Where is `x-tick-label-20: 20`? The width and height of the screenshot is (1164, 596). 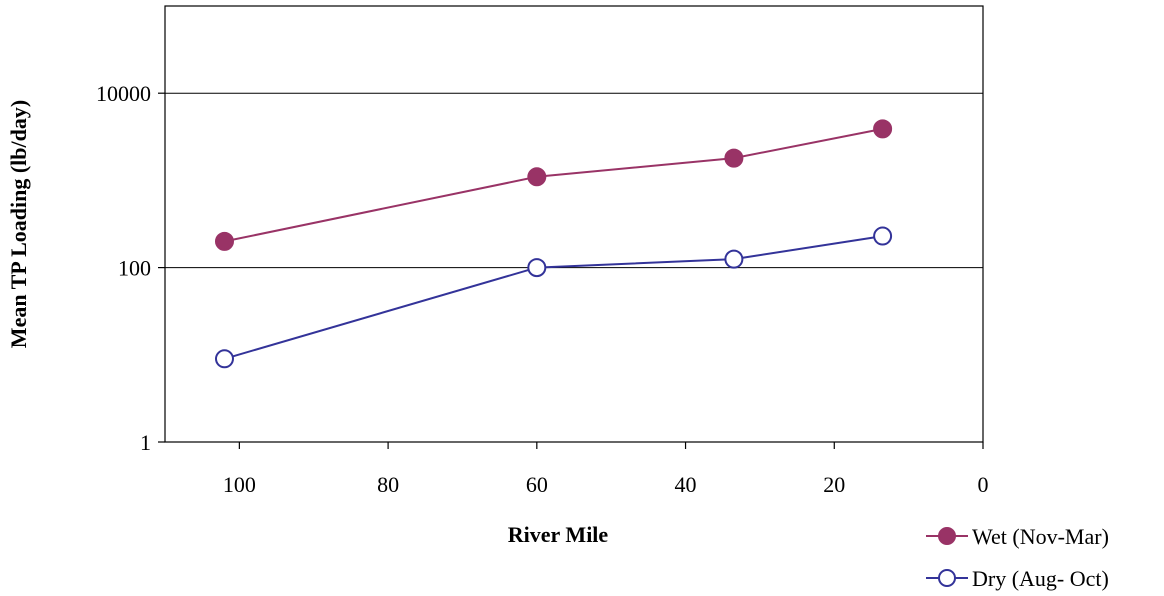
x-tick-label-20: 20 is located at coordinates (834, 484).